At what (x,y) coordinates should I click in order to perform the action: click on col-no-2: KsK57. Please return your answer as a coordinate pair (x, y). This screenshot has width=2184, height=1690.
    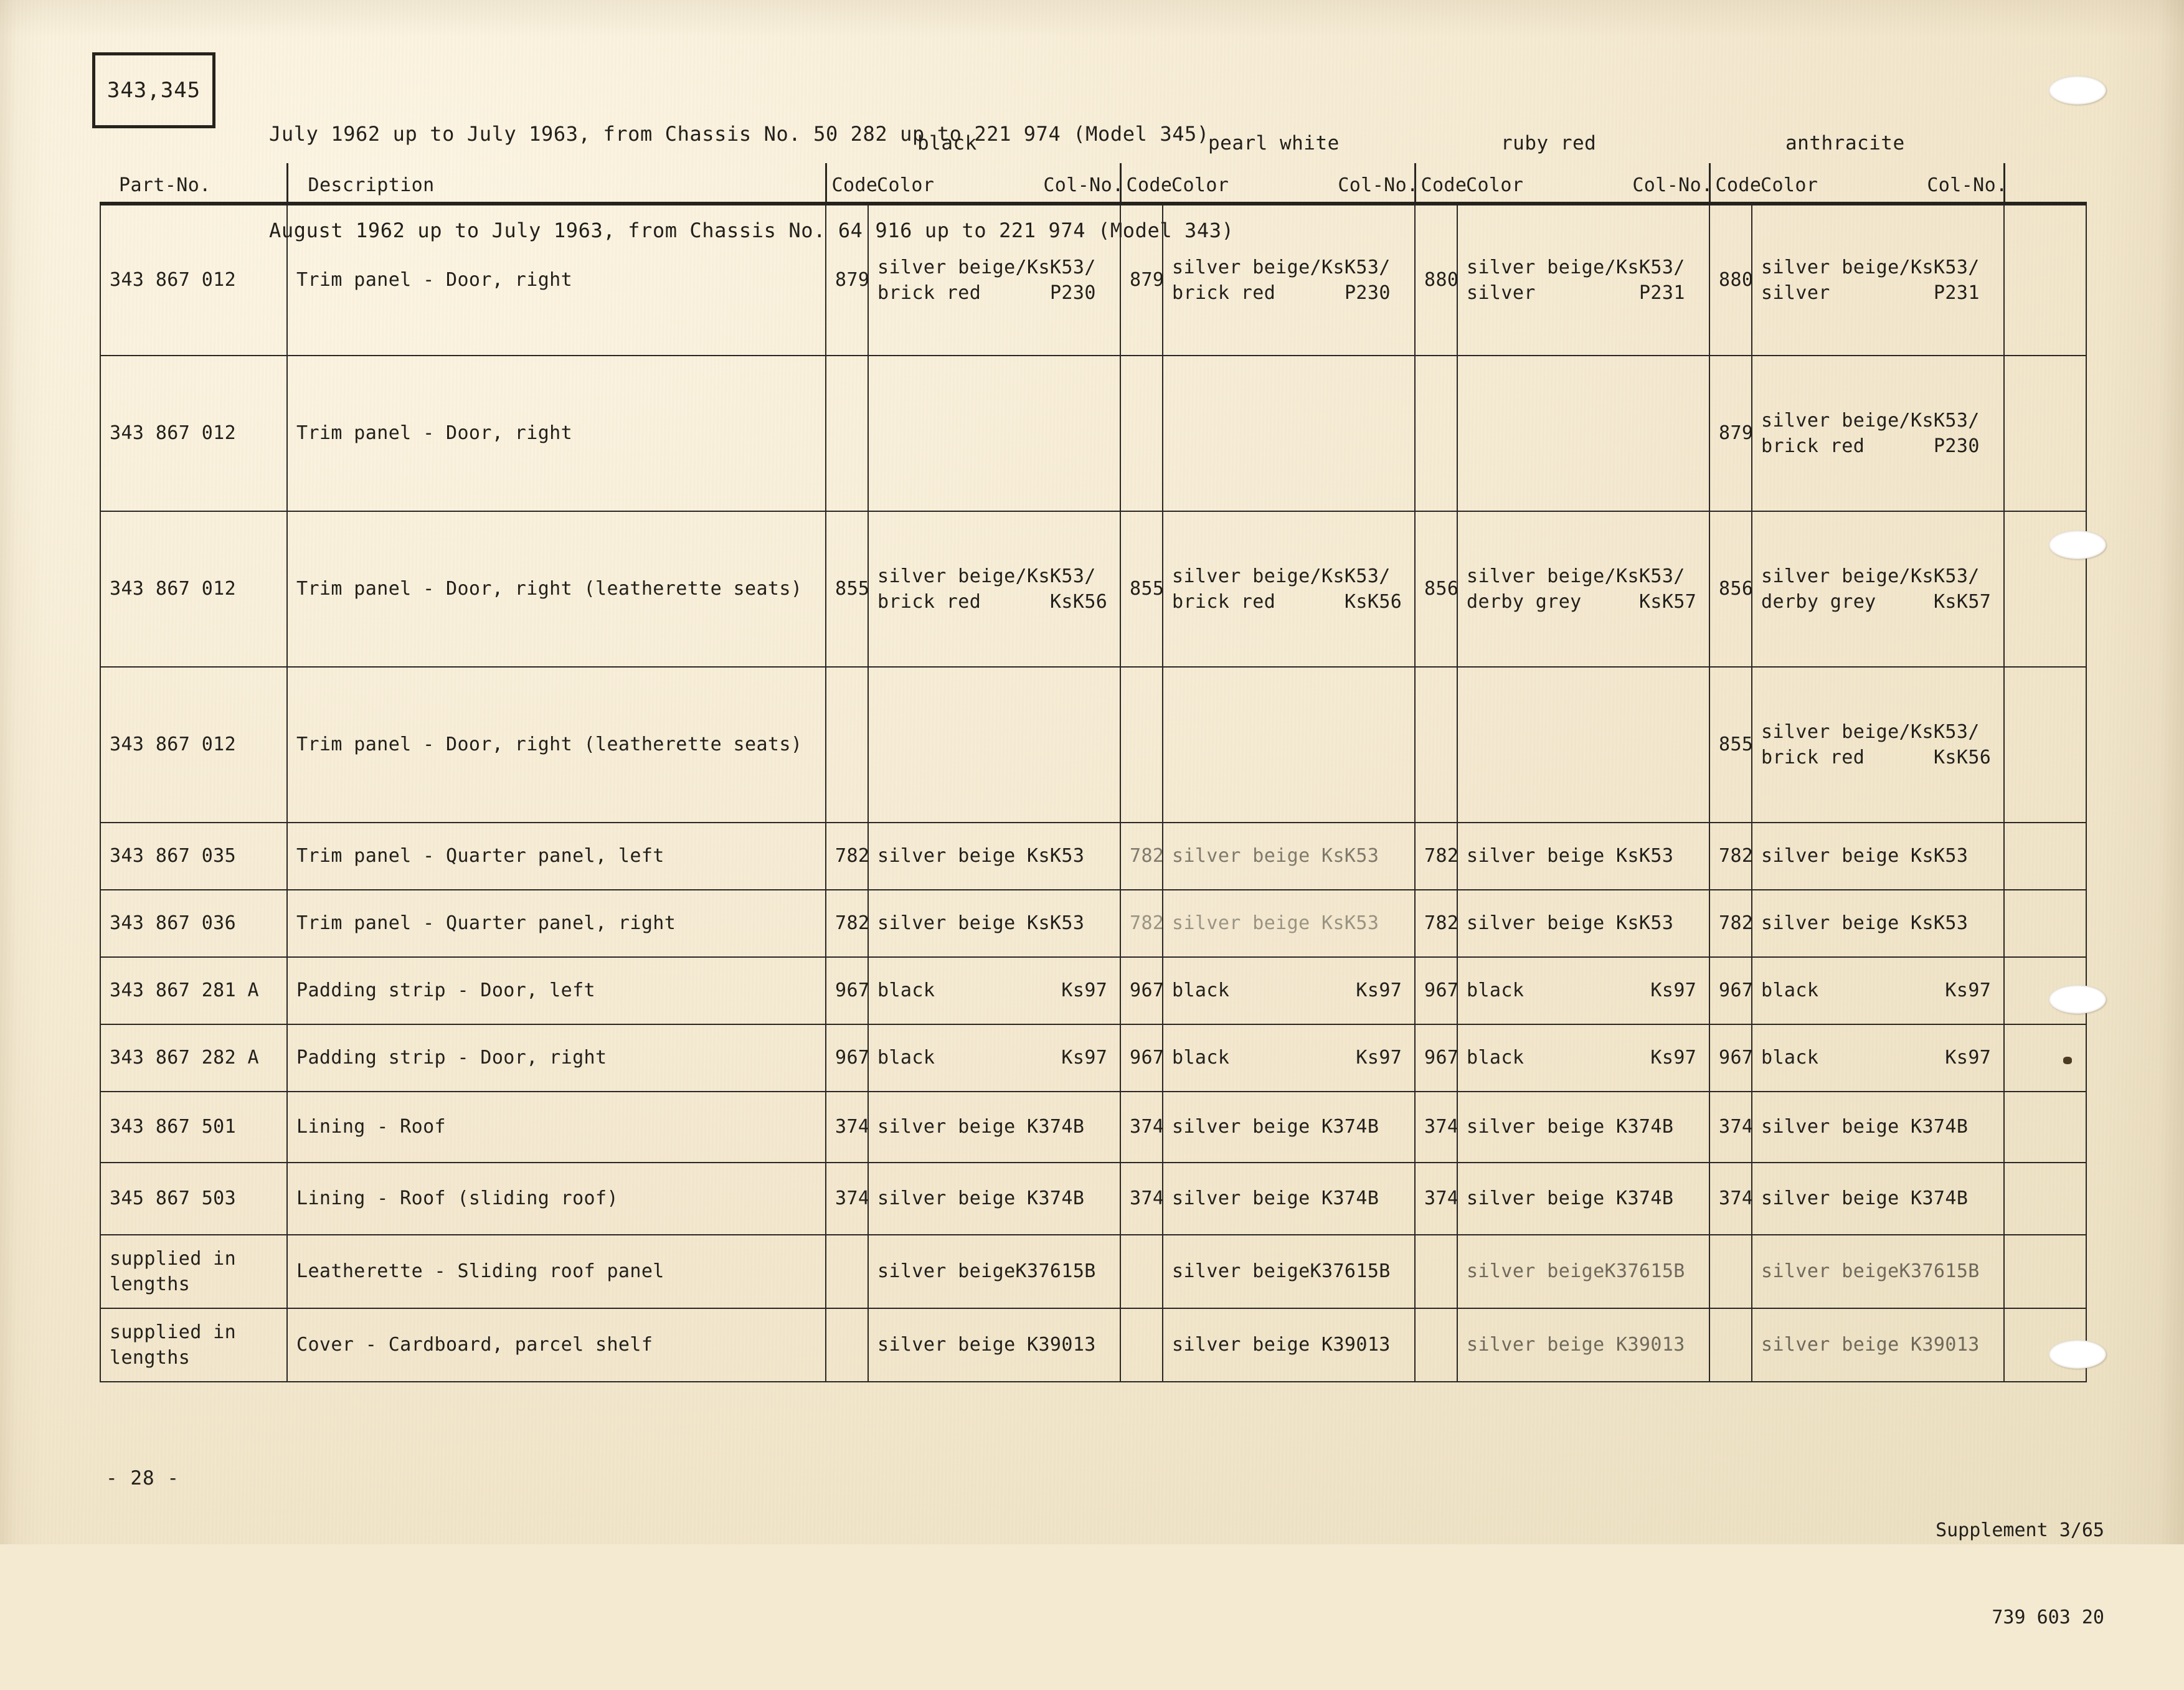
    Looking at the image, I should click on (1667, 602).